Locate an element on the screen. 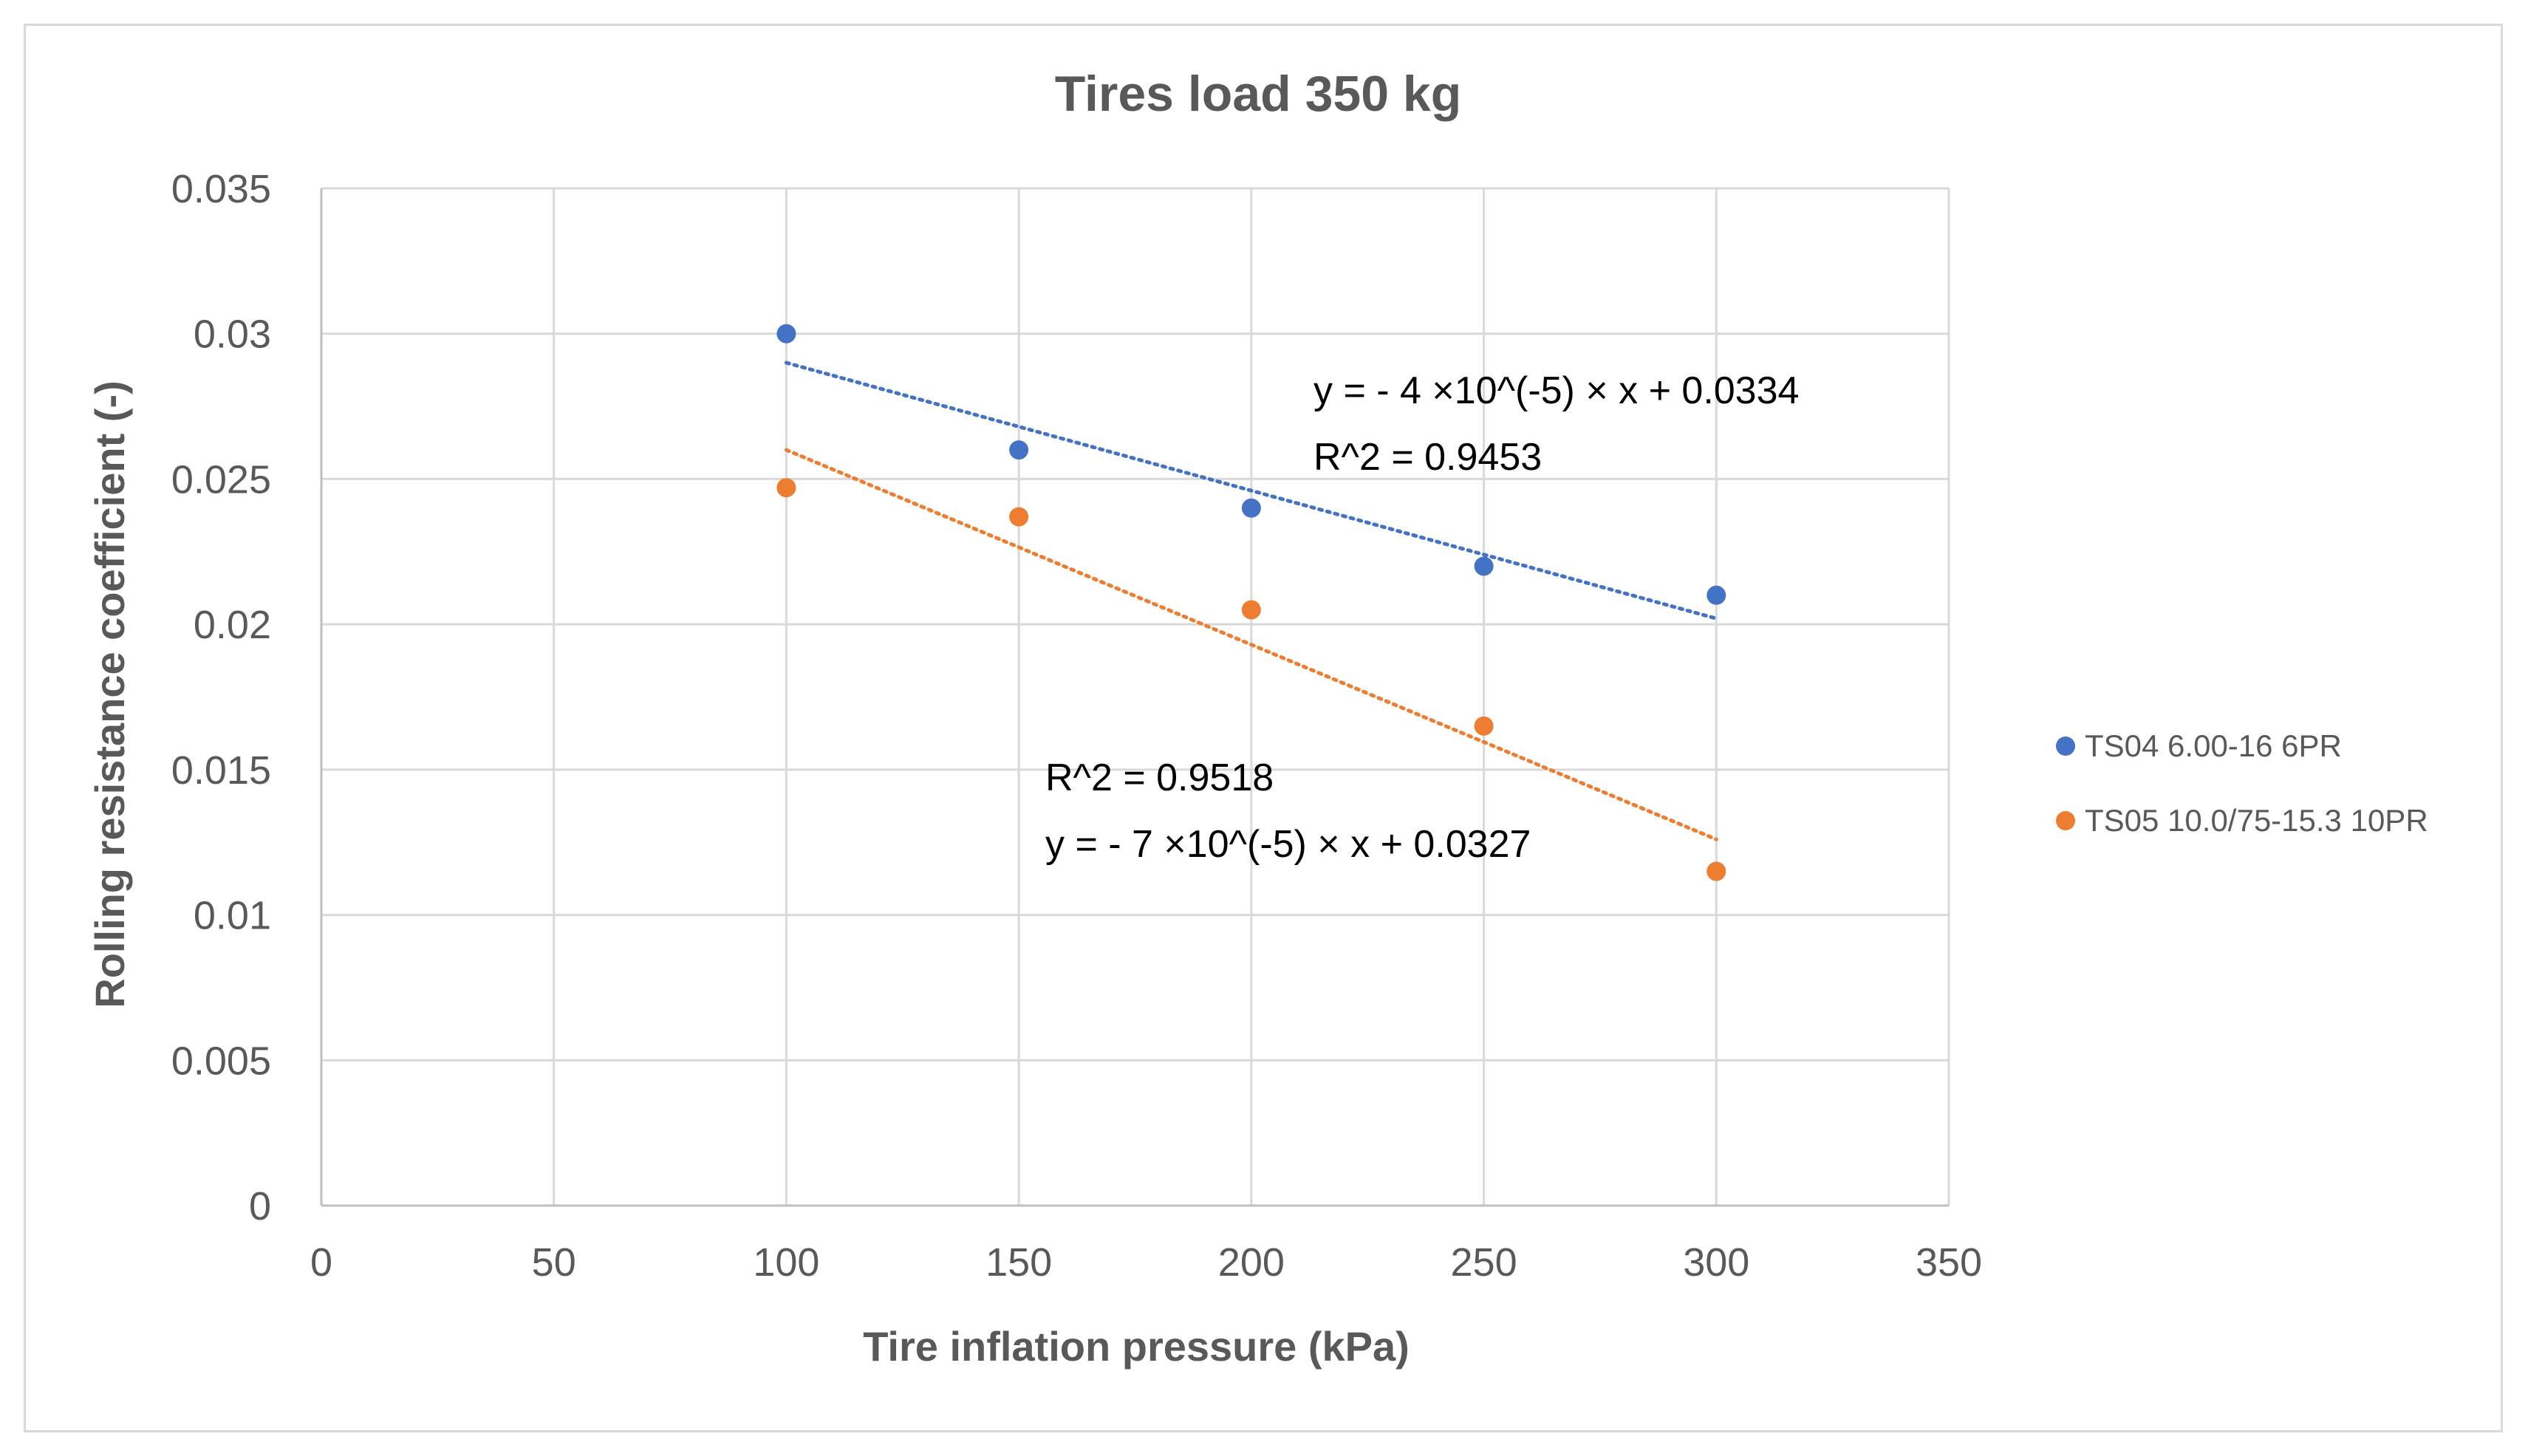  legend: TS04 6.00-16 6PR TS05 10.0/75-15.3 10PR is located at coordinates (2242, 783).